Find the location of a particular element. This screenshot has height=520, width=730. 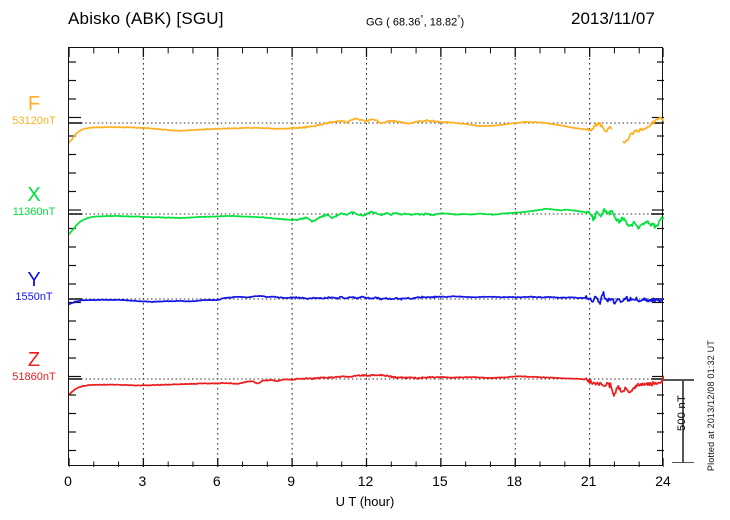

x-axis-label-3: 3 is located at coordinates (142, 481).